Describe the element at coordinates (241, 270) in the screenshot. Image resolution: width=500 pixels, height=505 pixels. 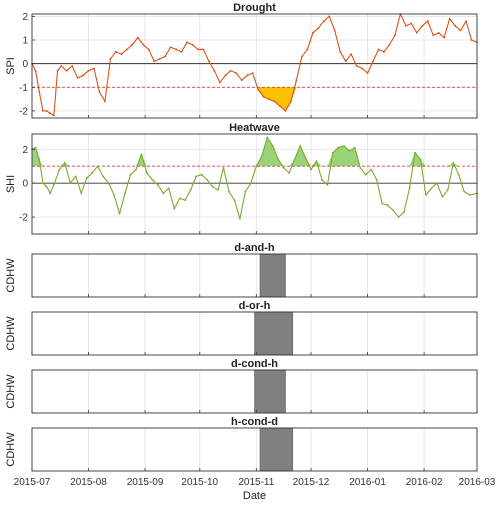
I see `panel-d-and-h: d-and-h CDHW` at that location.